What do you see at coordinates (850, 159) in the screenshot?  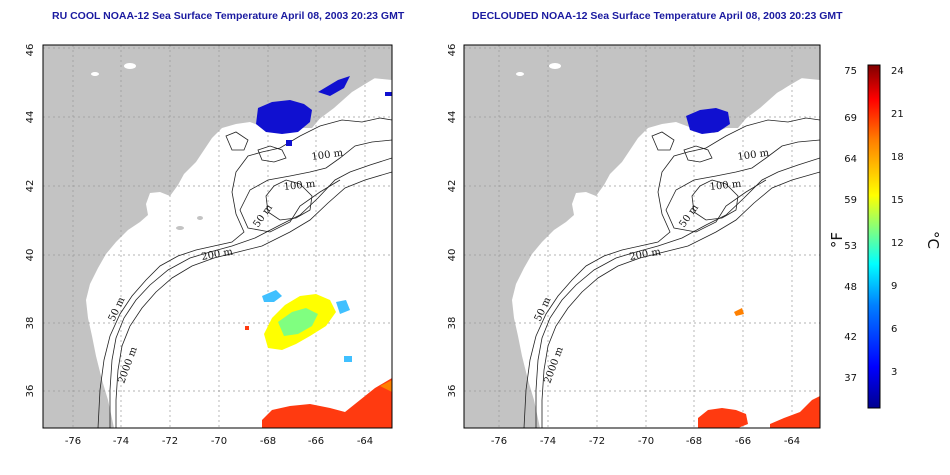 I see `f-tick-label: 64` at bounding box center [850, 159].